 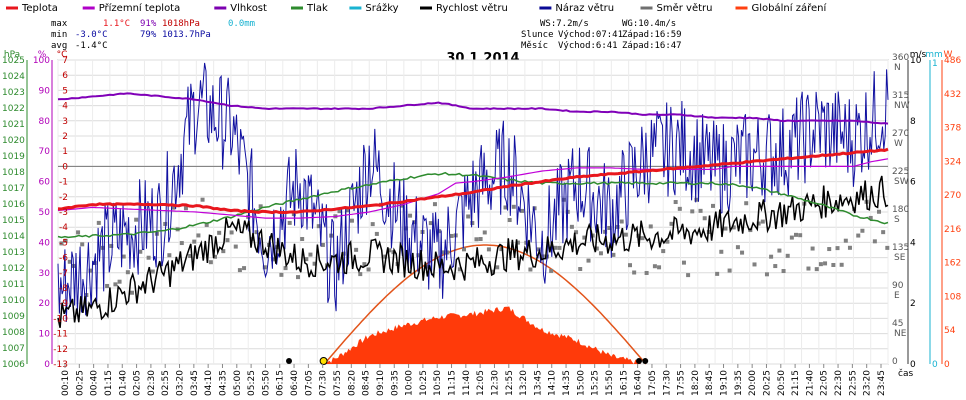 What do you see at coordinates (913, 183) in the screenshot?
I see `ms-tick: 6` at bounding box center [913, 183].